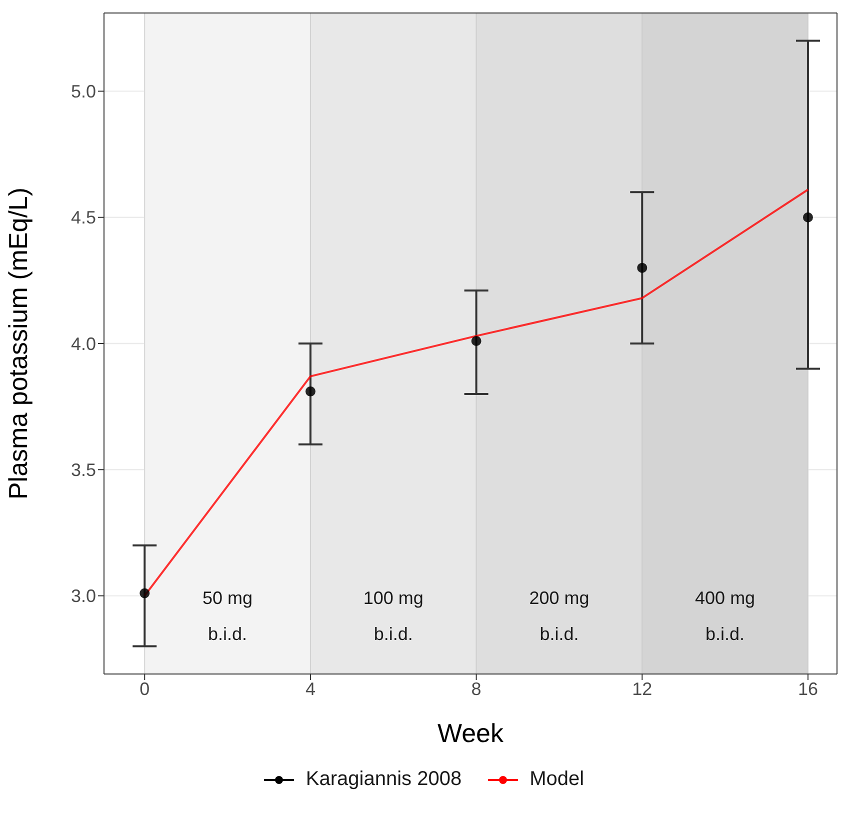 The height and width of the screenshot is (831, 847). Describe the element at coordinates (83, 92) in the screenshot. I see `y-tick-label: 5.0` at that location.